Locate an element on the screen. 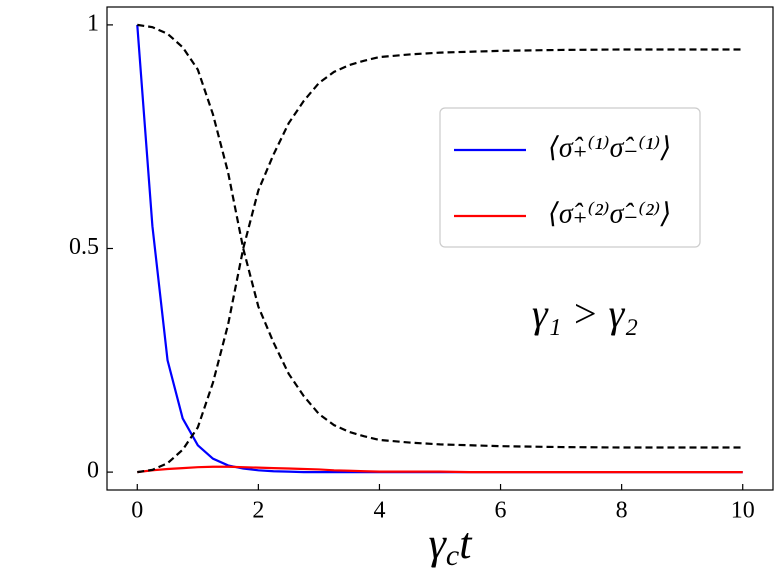 The height and width of the screenshot is (585, 780). x-tick-label: 2 is located at coordinates (258, 511).